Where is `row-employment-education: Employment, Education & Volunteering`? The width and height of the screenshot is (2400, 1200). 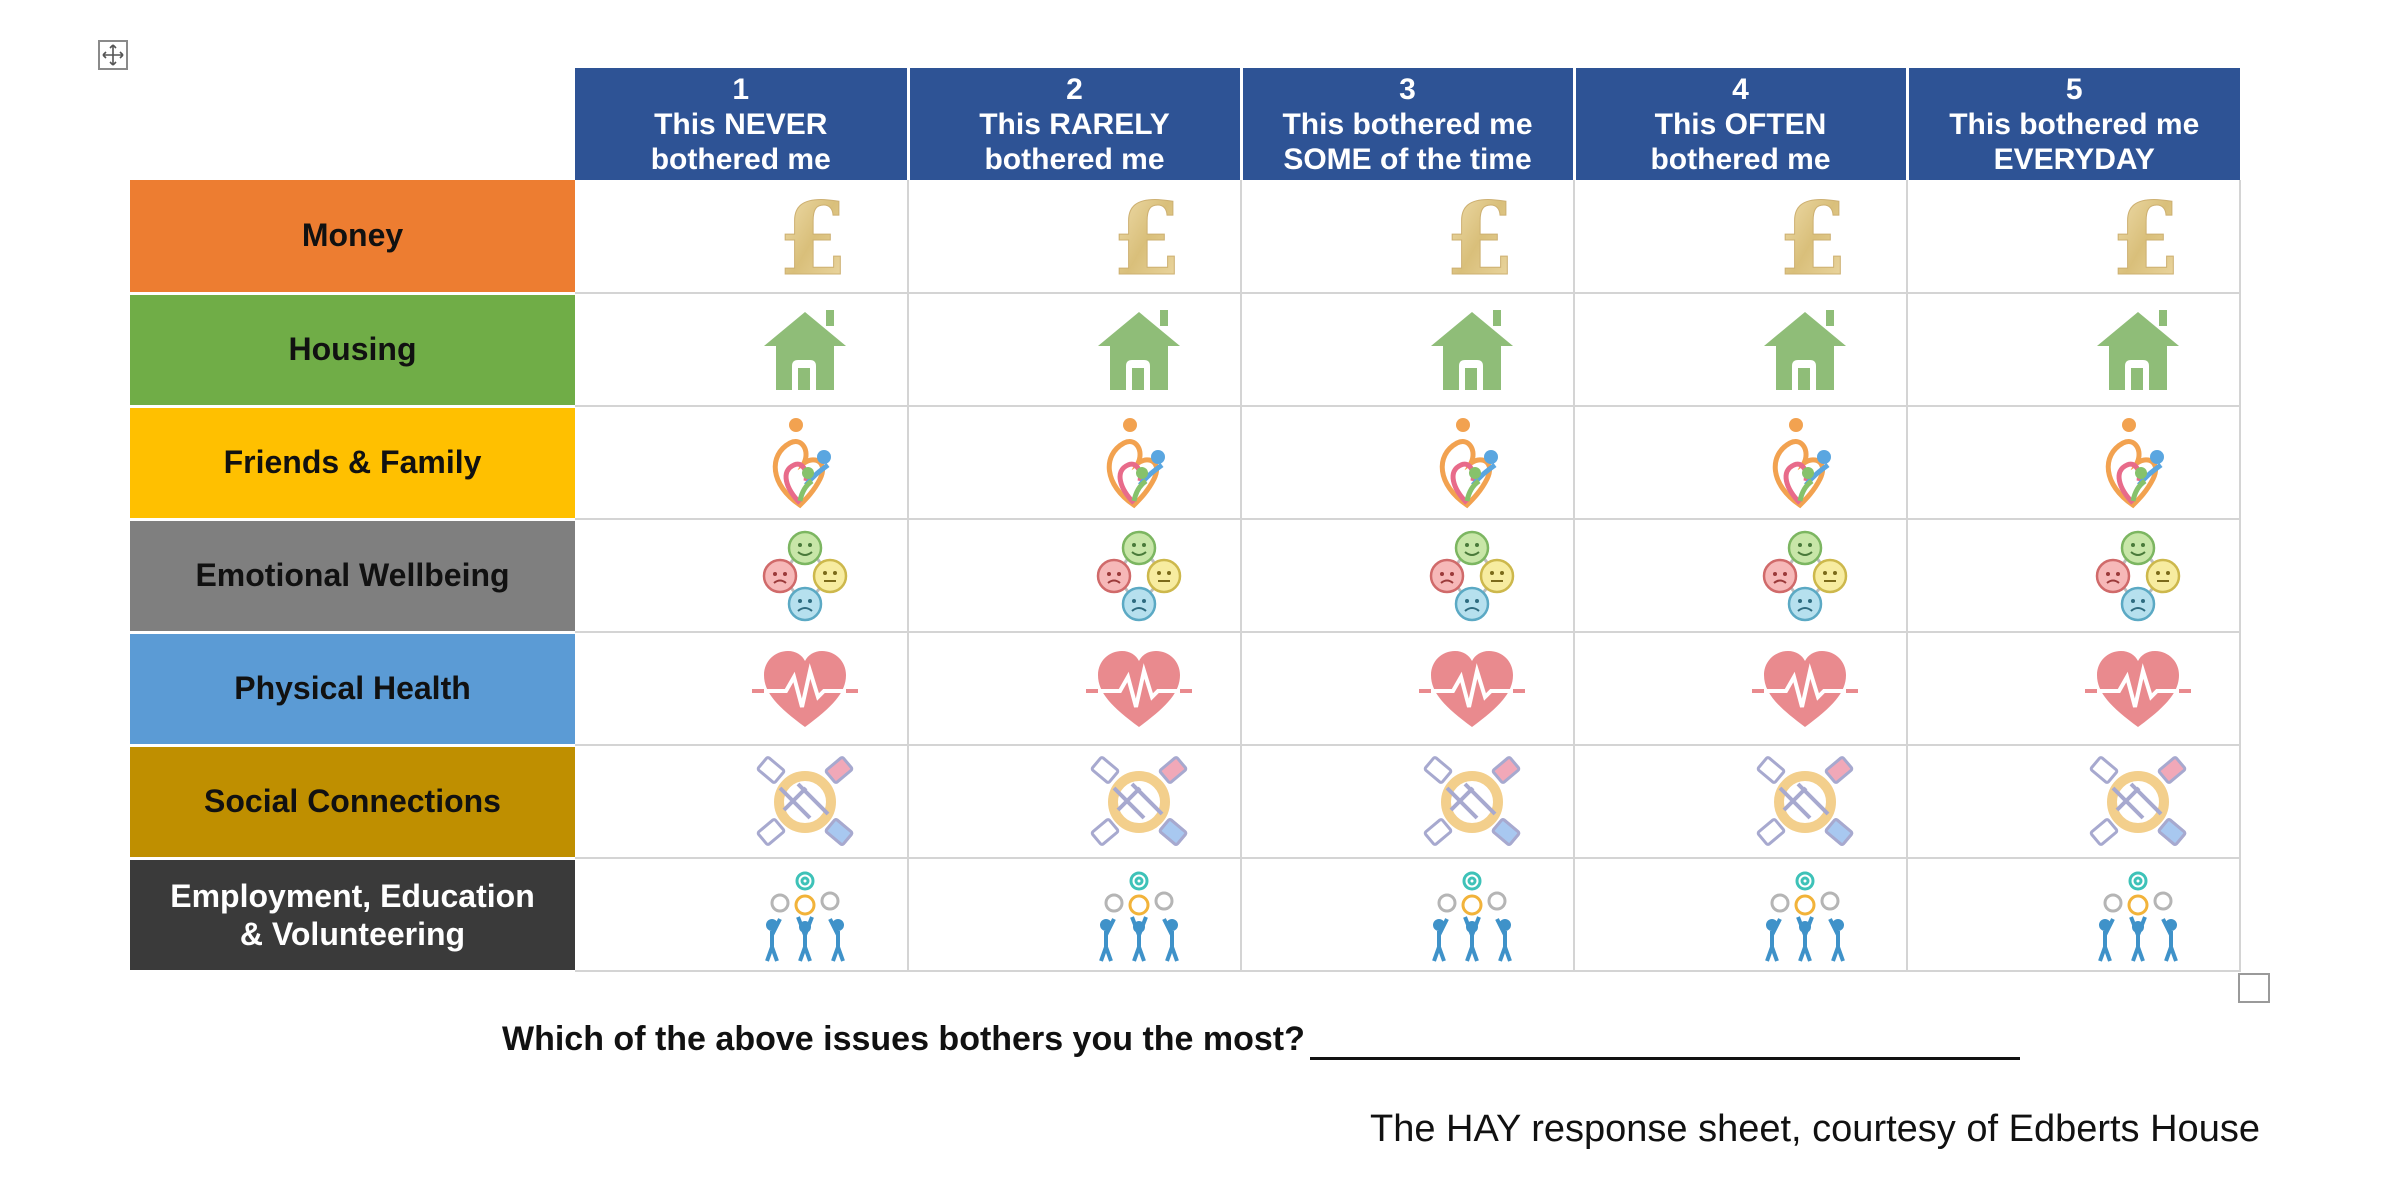
row-employment-education: Employment, Education & Volunteering is located at coordinates (1185, 915).